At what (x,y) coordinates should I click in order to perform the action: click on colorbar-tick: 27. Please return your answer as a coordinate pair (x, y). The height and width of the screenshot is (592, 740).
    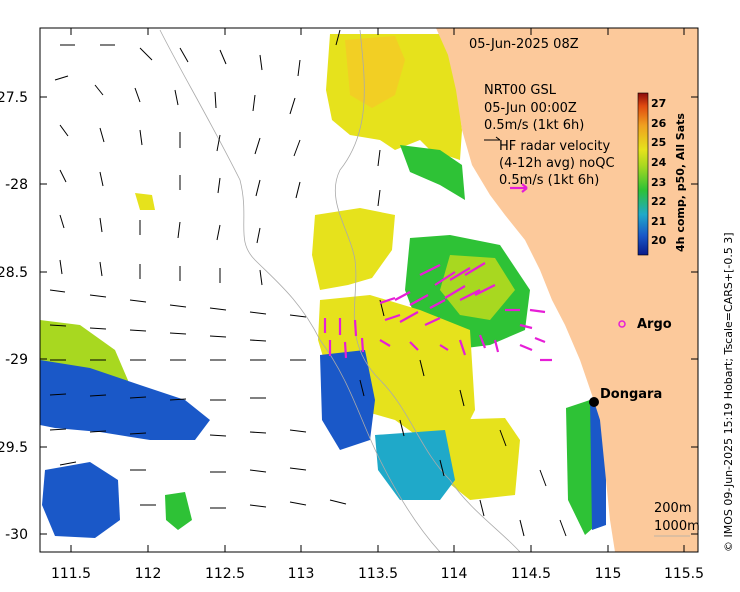
    Looking at the image, I should click on (658, 103).